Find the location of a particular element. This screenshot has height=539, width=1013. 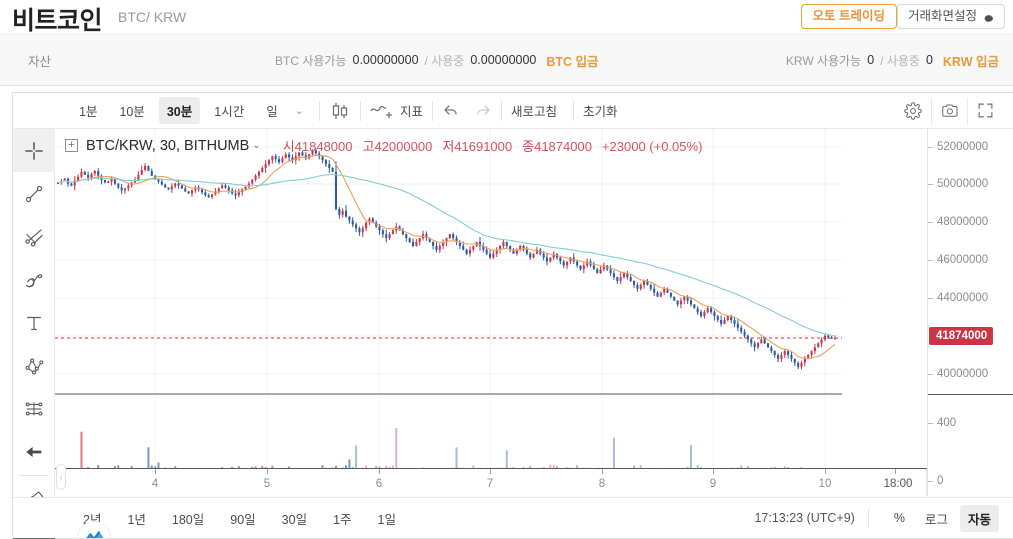

toolbar-left-group: 1분 10분 30분 1시간 일 ⌄ is located at coordinates (343, 111).